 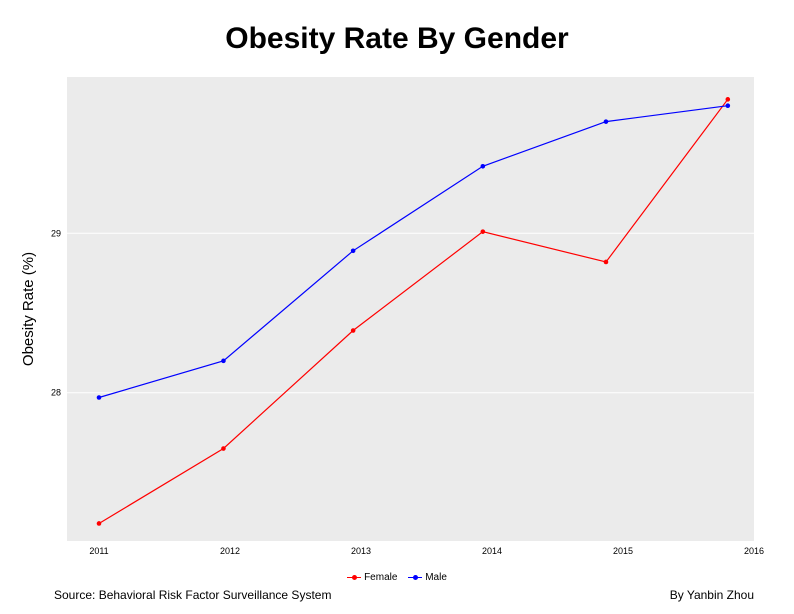 I want to click on legend: Female Male, so click(x=397, y=579).